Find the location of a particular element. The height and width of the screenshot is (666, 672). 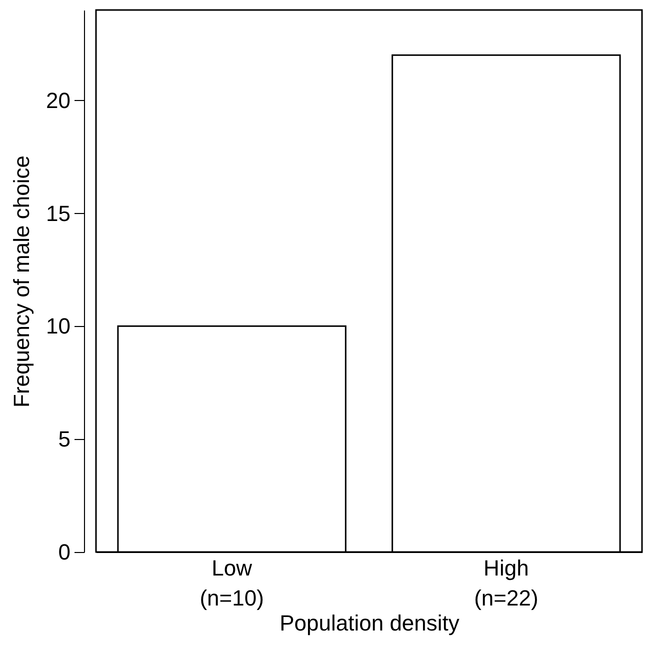

x-axis-title: Population density is located at coordinates (370, 623).